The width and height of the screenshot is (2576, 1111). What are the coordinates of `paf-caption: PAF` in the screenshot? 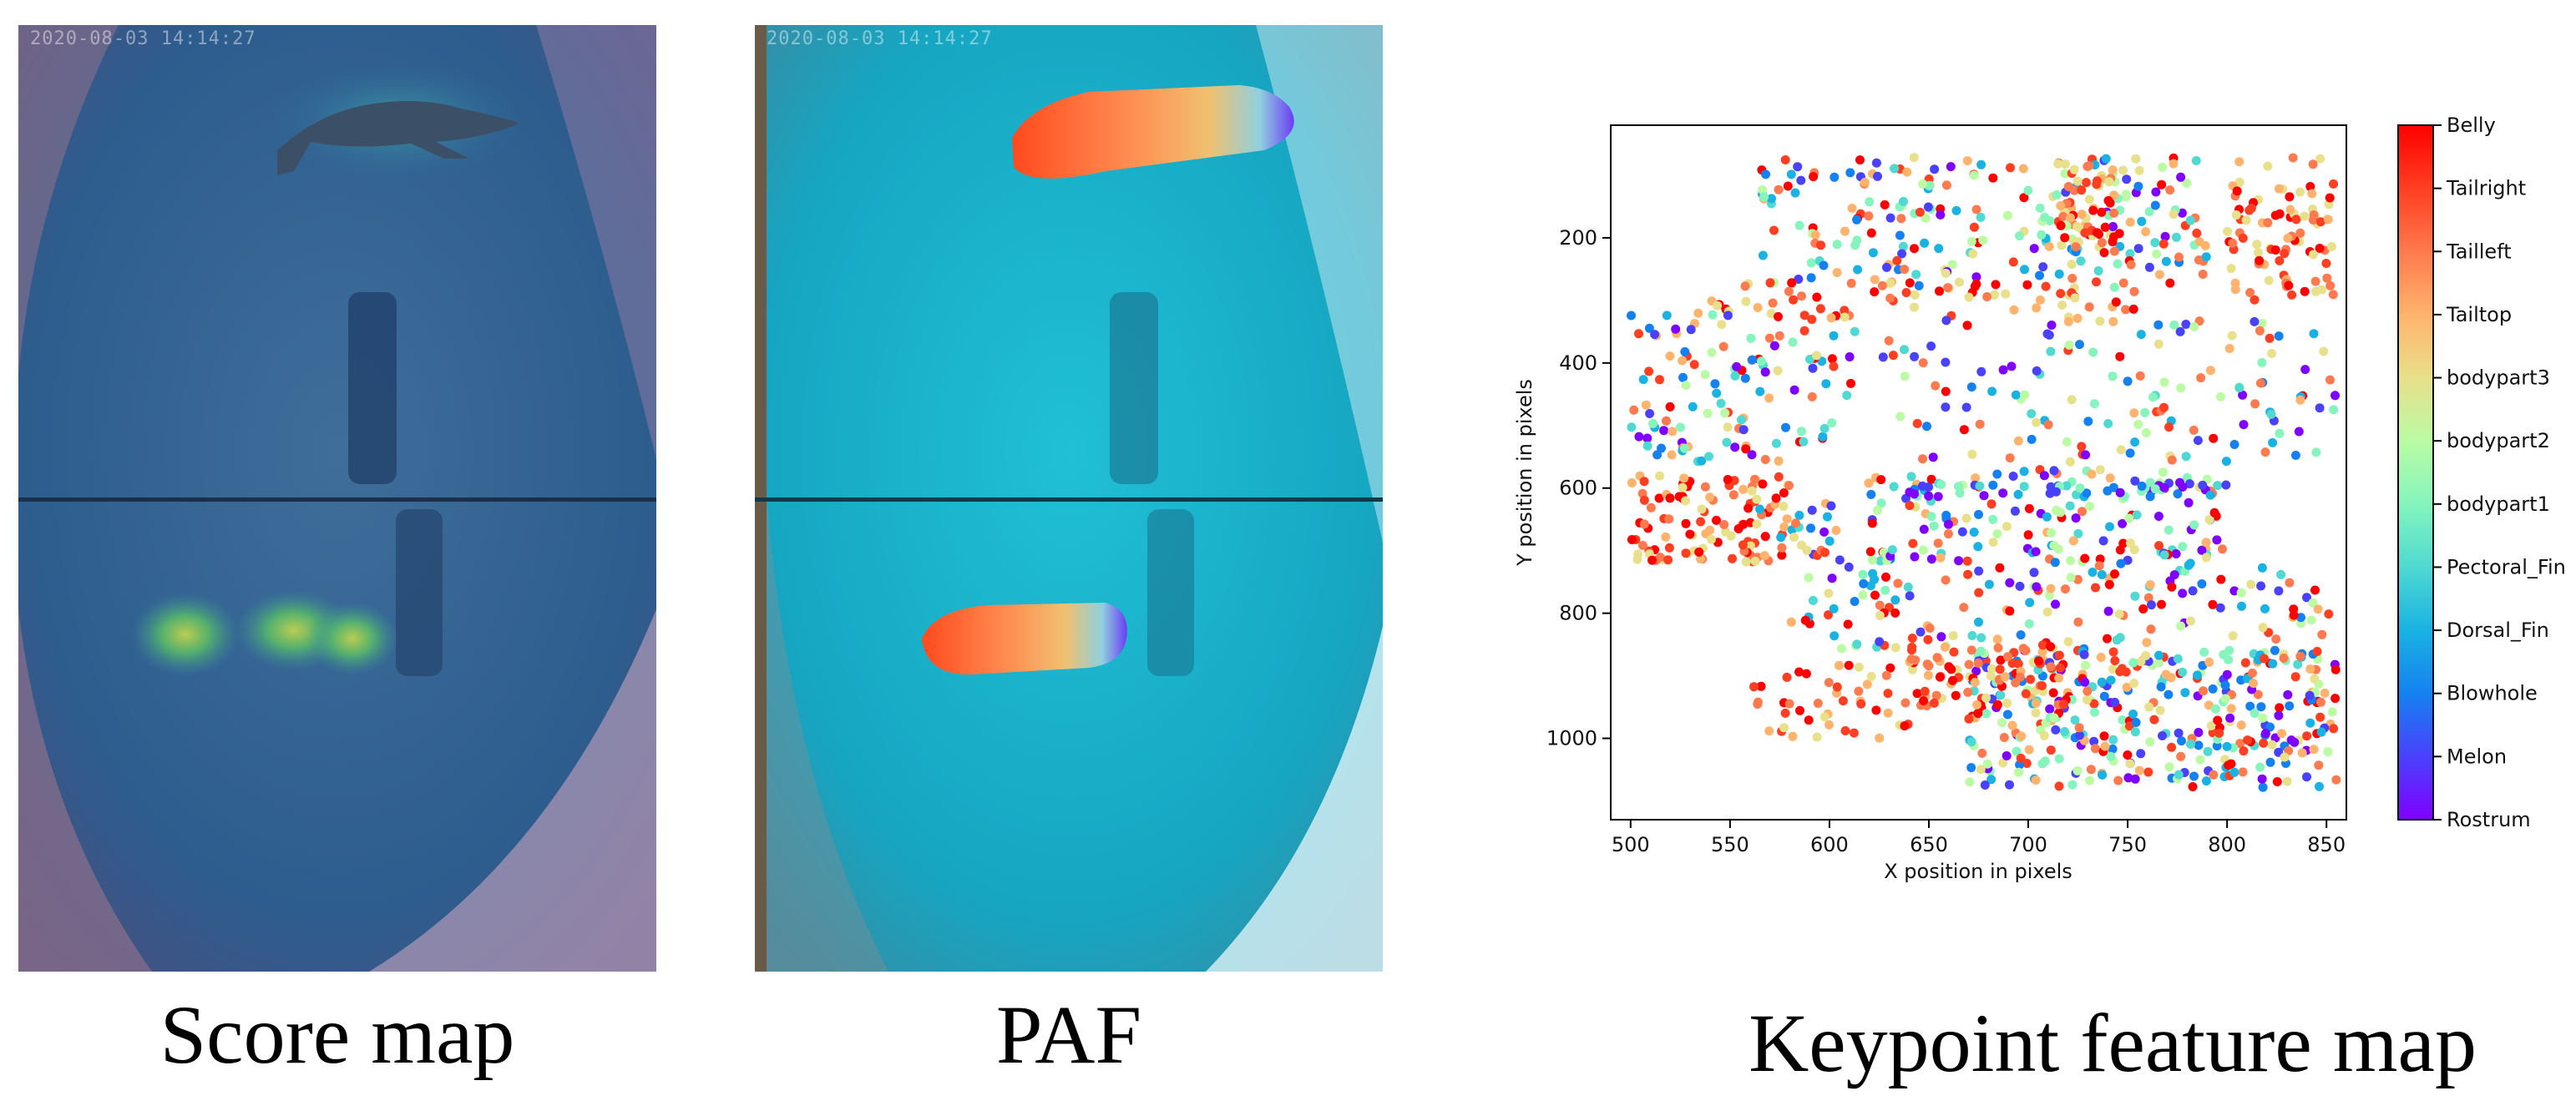 It's located at (1068, 1034).